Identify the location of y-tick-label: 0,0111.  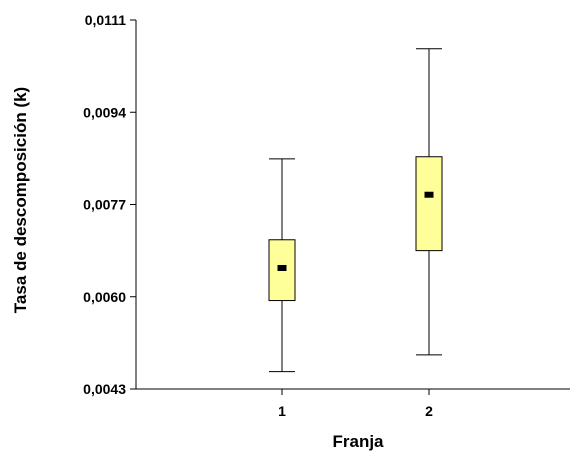
(105, 20).